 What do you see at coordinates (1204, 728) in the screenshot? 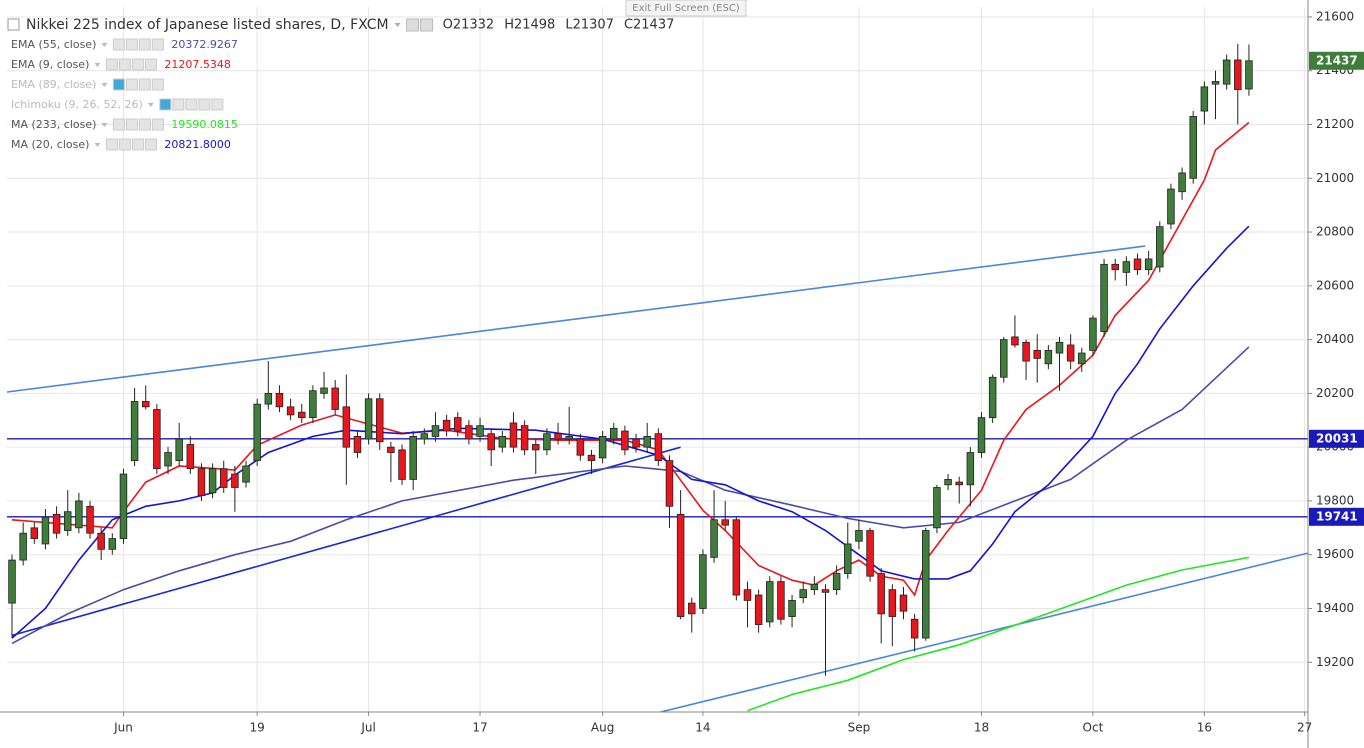
I see `x-tick-label: 16` at bounding box center [1204, 728].